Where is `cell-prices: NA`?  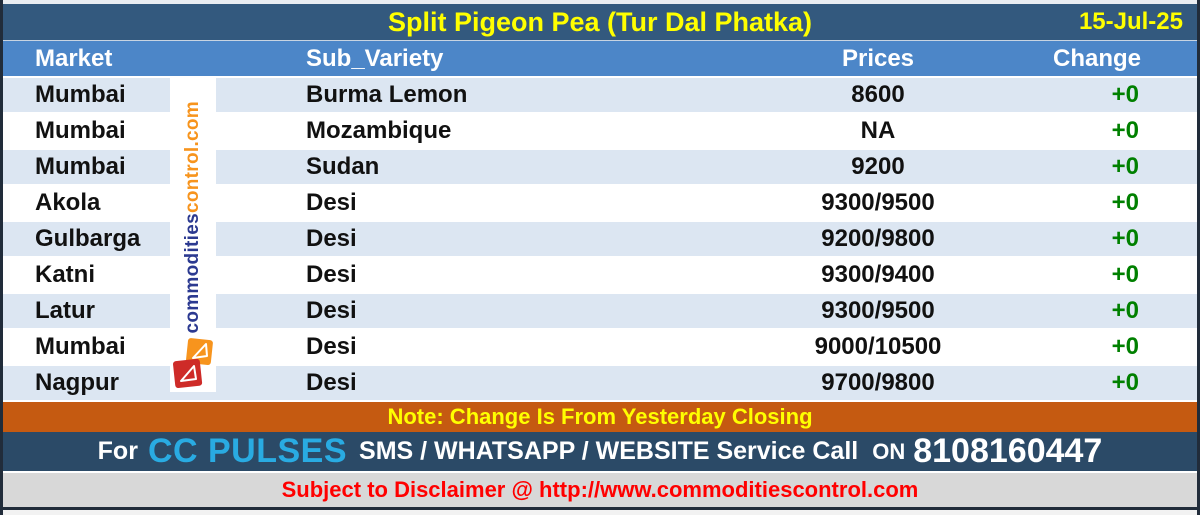
cell-prices: NA is located at coordinates (878, 131).